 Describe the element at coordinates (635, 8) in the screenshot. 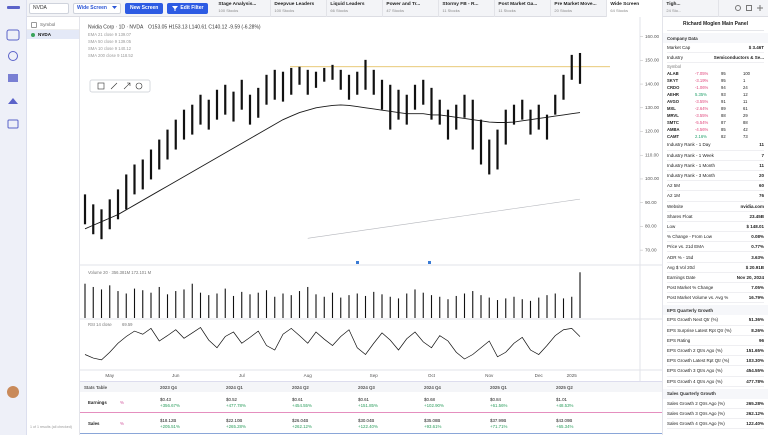

I see `screen-tab: Wide Screen 64 Stocks` at that location.